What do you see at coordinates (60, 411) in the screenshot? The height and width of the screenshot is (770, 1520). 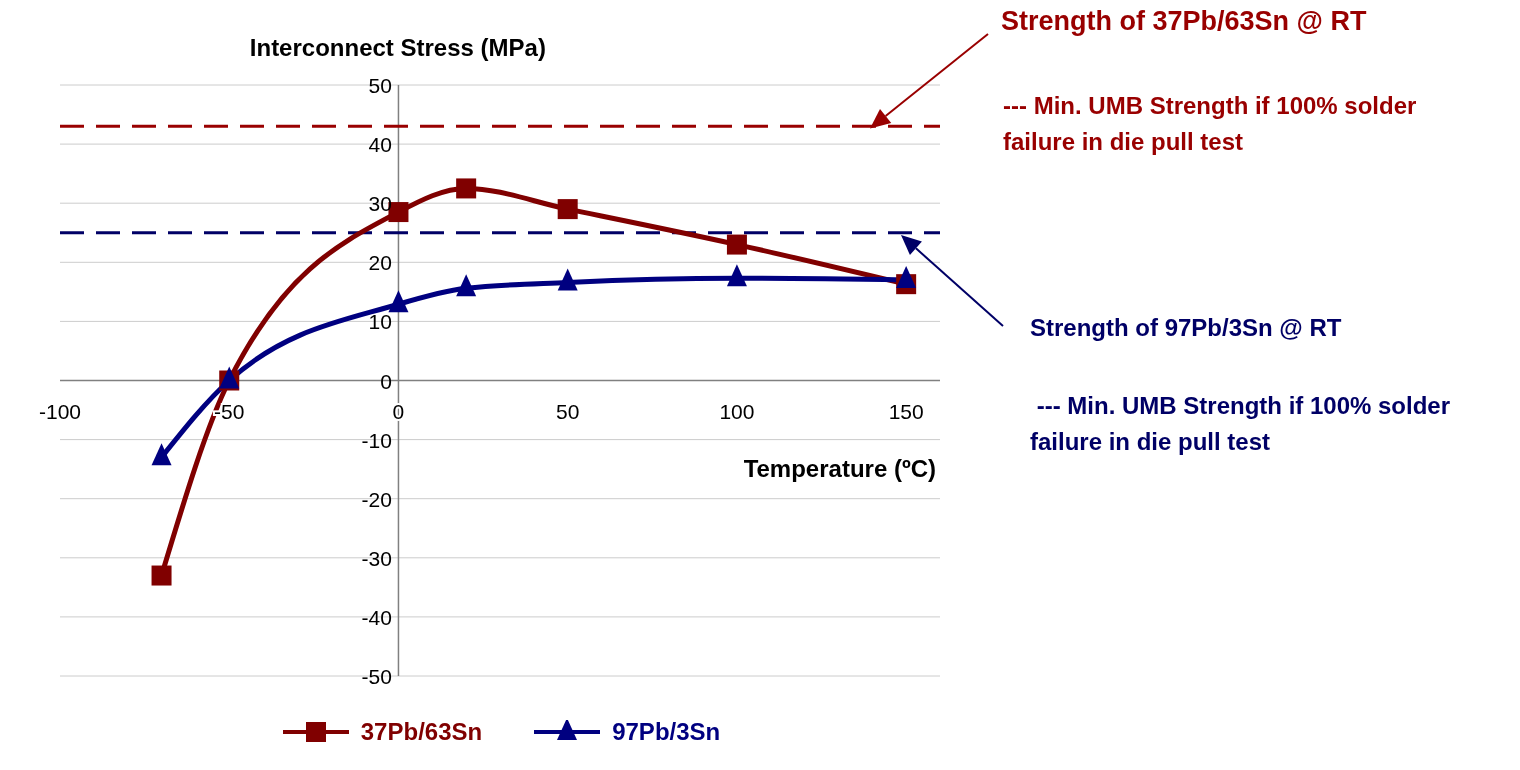 I see `x-tick-label: -100` at bounding box center [60, 411].